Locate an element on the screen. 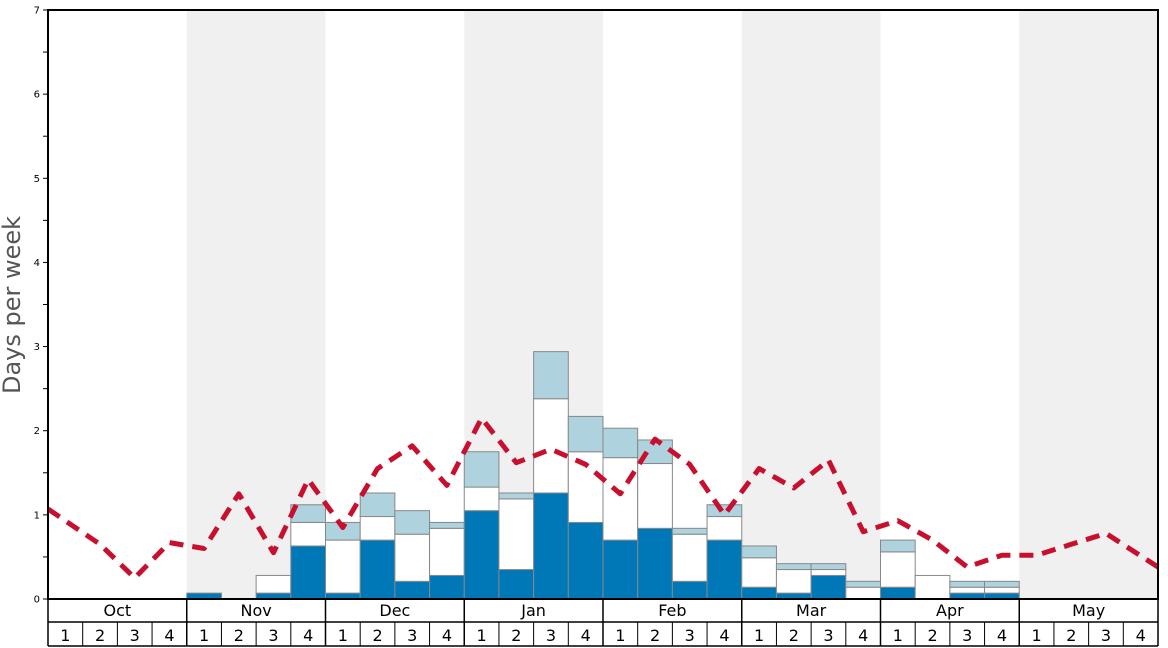  month-label-mar: Mar is located at coordinates (811, 610).